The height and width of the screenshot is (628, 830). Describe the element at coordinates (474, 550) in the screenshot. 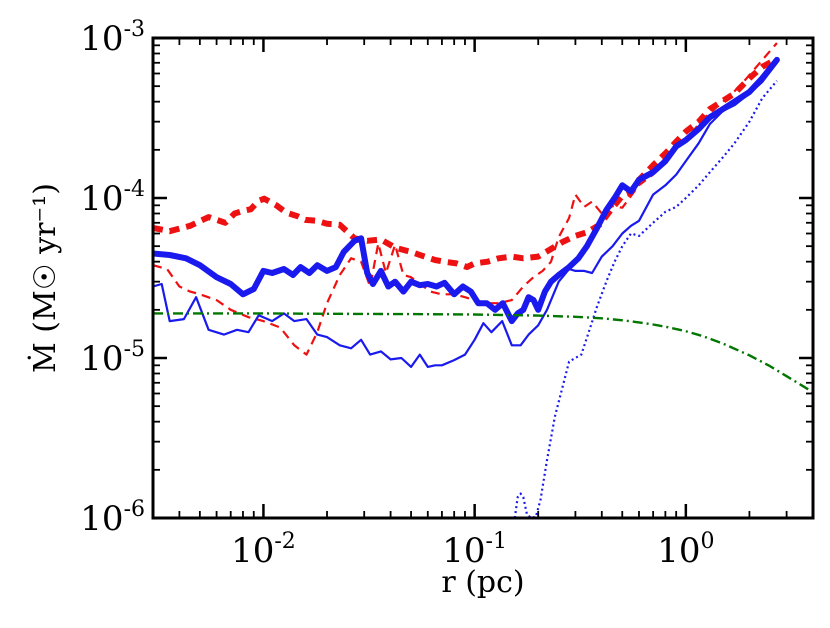

I see `x-tick-label: 10⁻¹` at that location.